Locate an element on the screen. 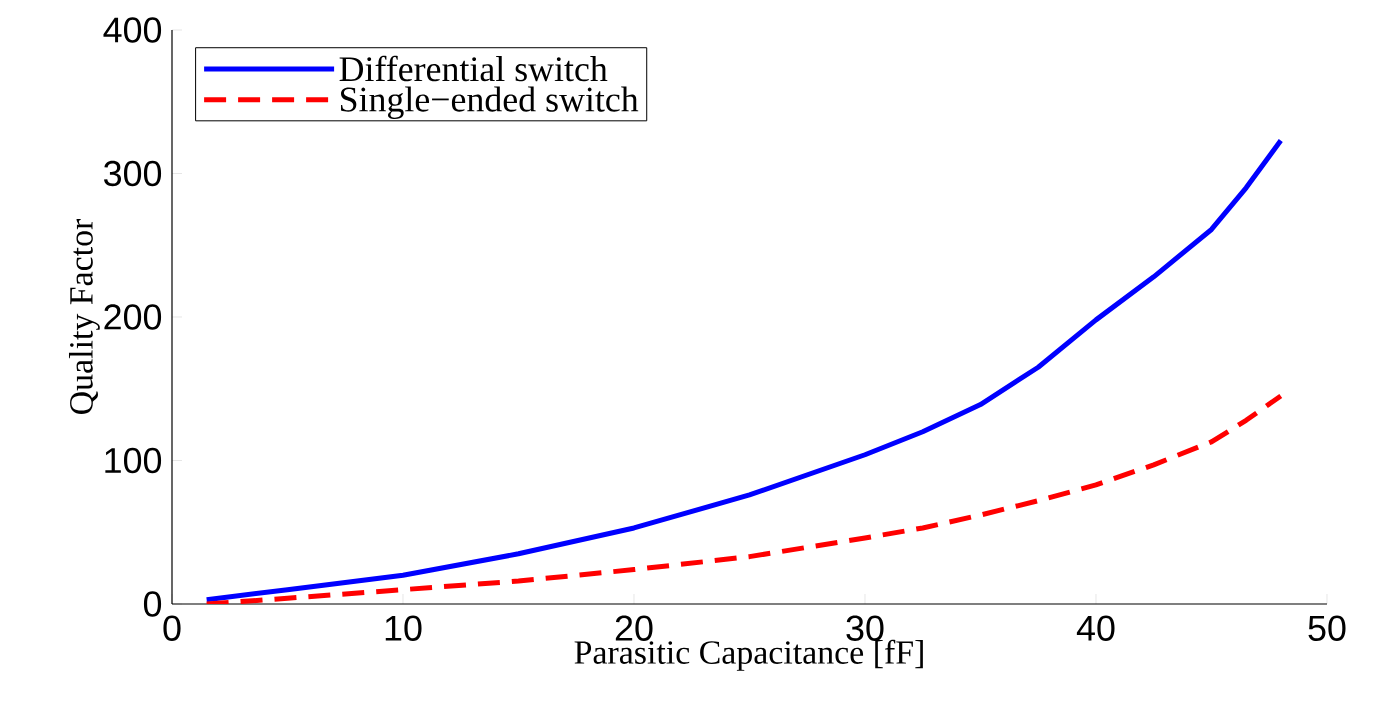  y-tick-label: 300 is located at coordinates (133, 173).